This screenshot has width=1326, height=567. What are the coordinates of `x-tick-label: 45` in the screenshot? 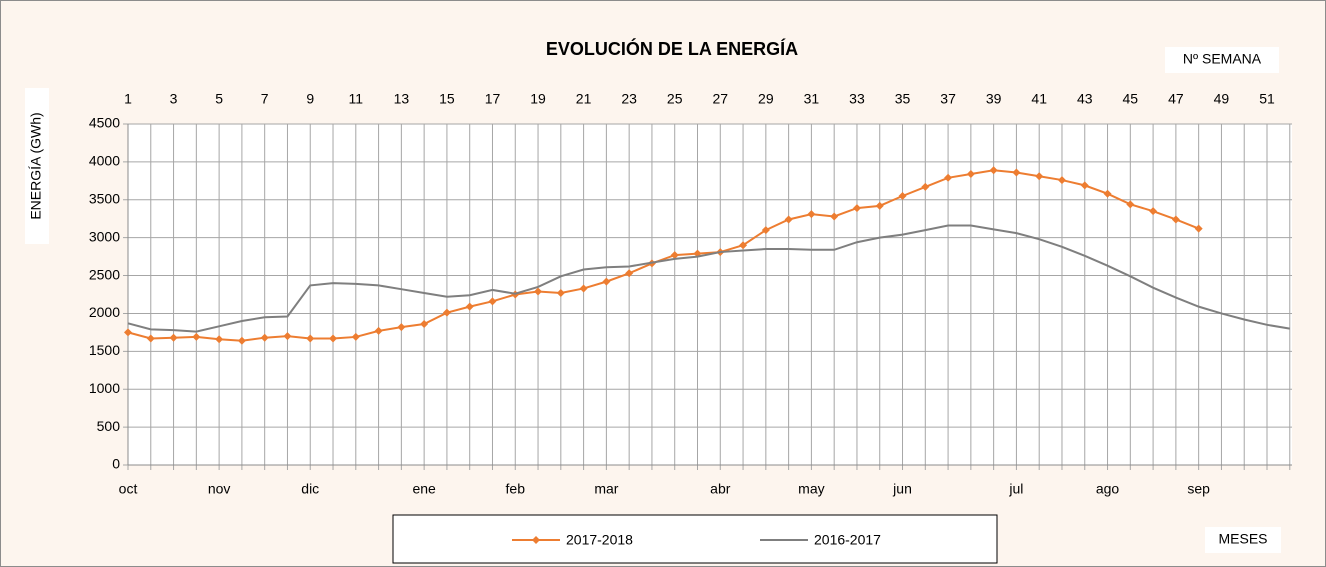 It's located at (1131, 99).